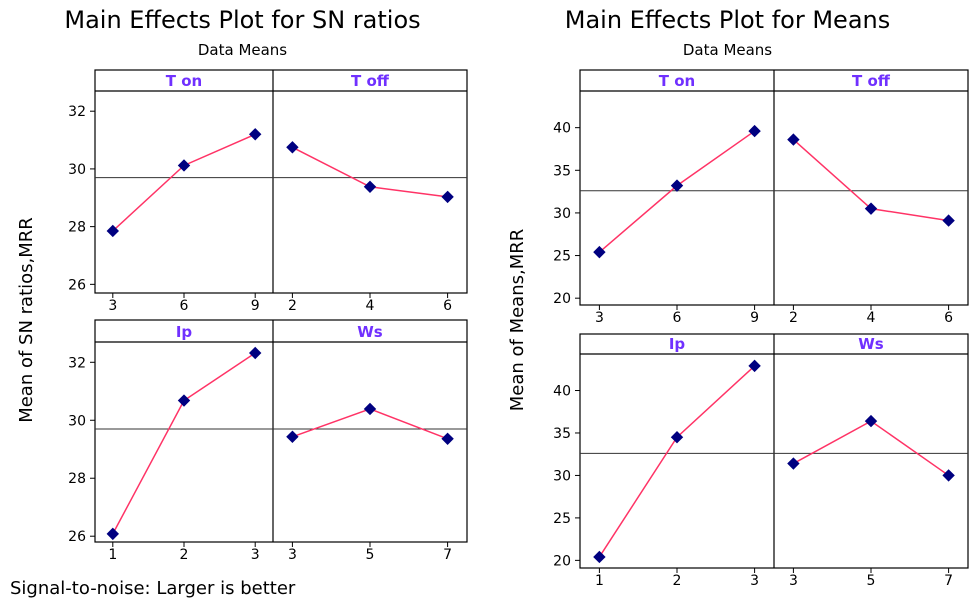 Image resolution: width=970 pixels, height=604 pixels. Describe the element at coordinates (26, 320) in the screenshot. I see `y-axis-label: Mean of SN ratios,MRR` at that location.